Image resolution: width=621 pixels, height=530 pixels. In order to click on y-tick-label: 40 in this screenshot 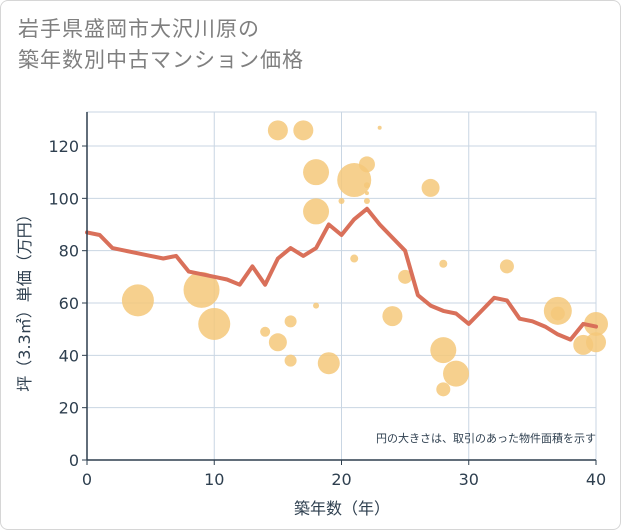, I will do `click(69, 355)`.